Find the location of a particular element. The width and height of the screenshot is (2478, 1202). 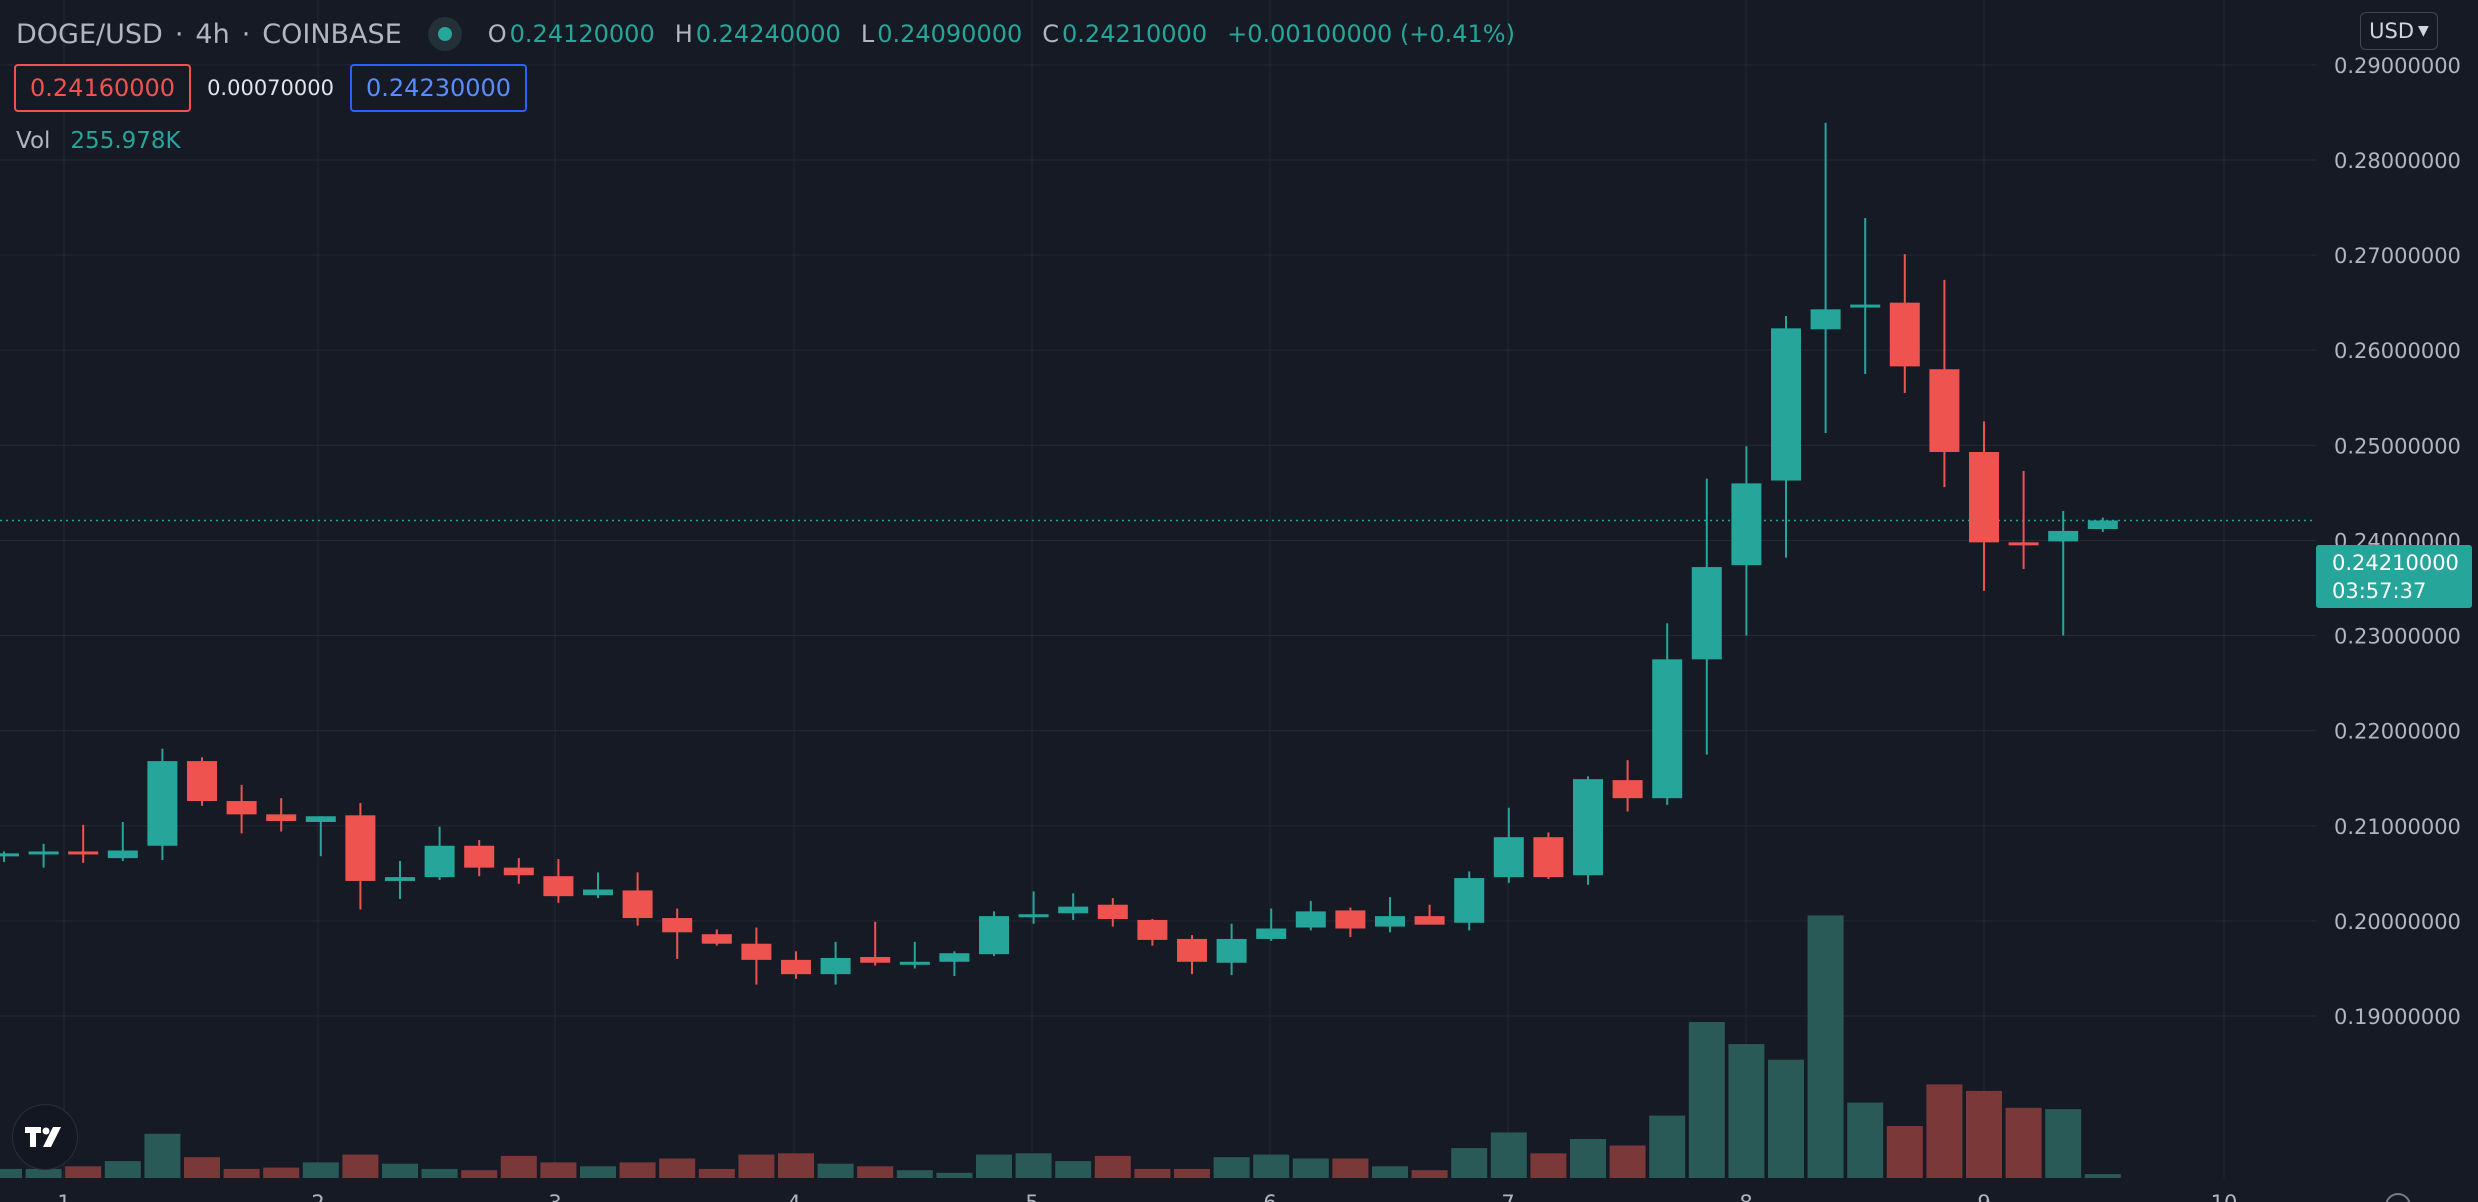

volume-label: Vol is located at coordinates (33, 141).